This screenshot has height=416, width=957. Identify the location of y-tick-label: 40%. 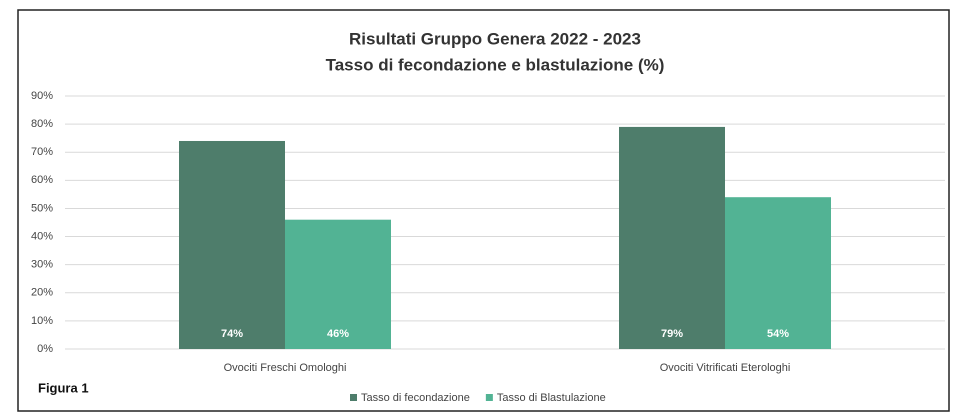
(42, 236).